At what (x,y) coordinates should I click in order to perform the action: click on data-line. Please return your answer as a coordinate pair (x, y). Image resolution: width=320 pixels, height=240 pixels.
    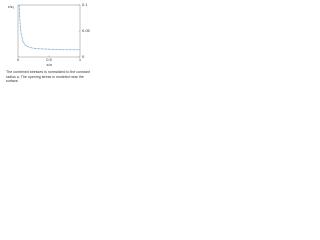
    Looking at the image, I should click on (49, 27).